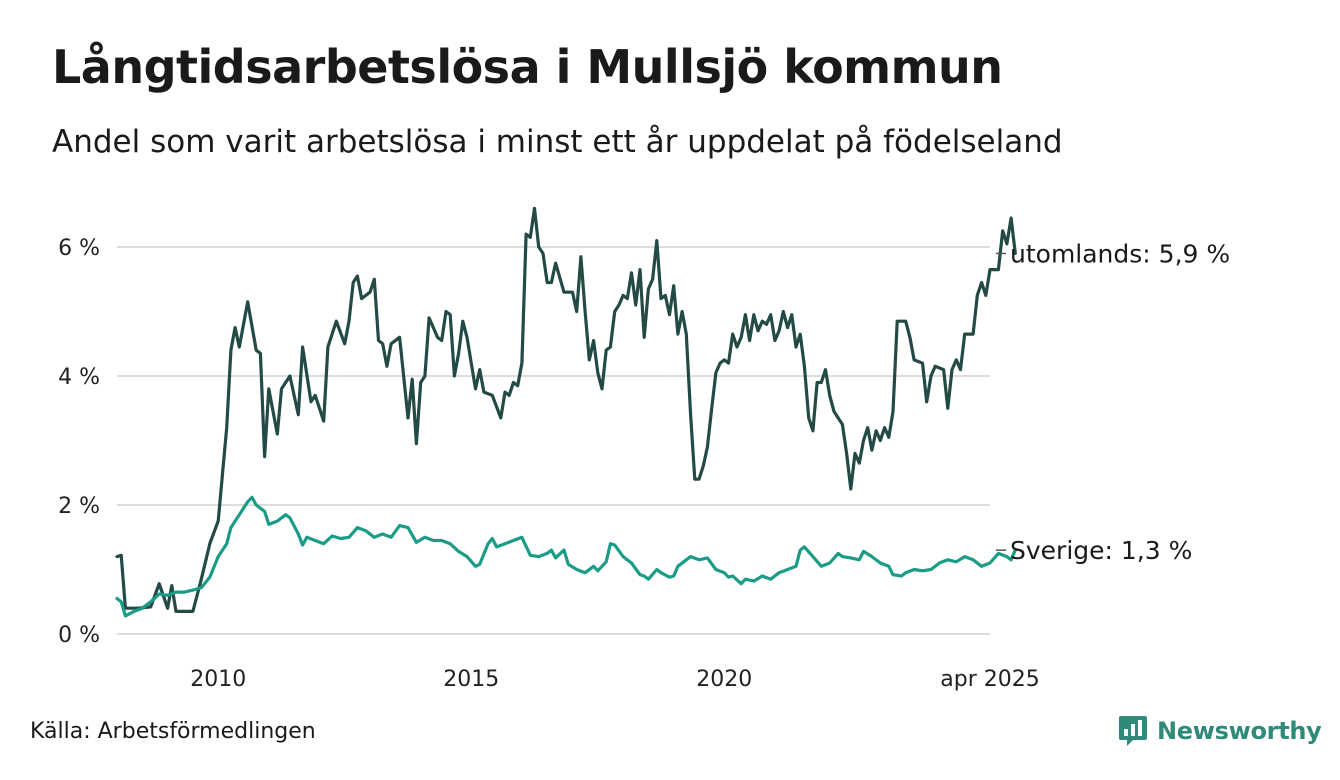  Describe the element at coordinates (566, 556) in the screenshot. I see `series-line-Sverige` at that location.